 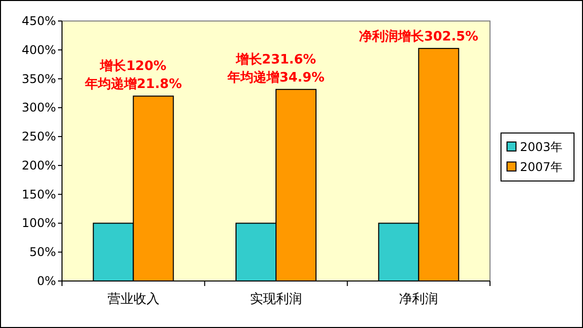 What do you see at coordinates (39, 165) in the screenshot?
I see `y-tick-label: 200%` at bounding box center [39, 165].